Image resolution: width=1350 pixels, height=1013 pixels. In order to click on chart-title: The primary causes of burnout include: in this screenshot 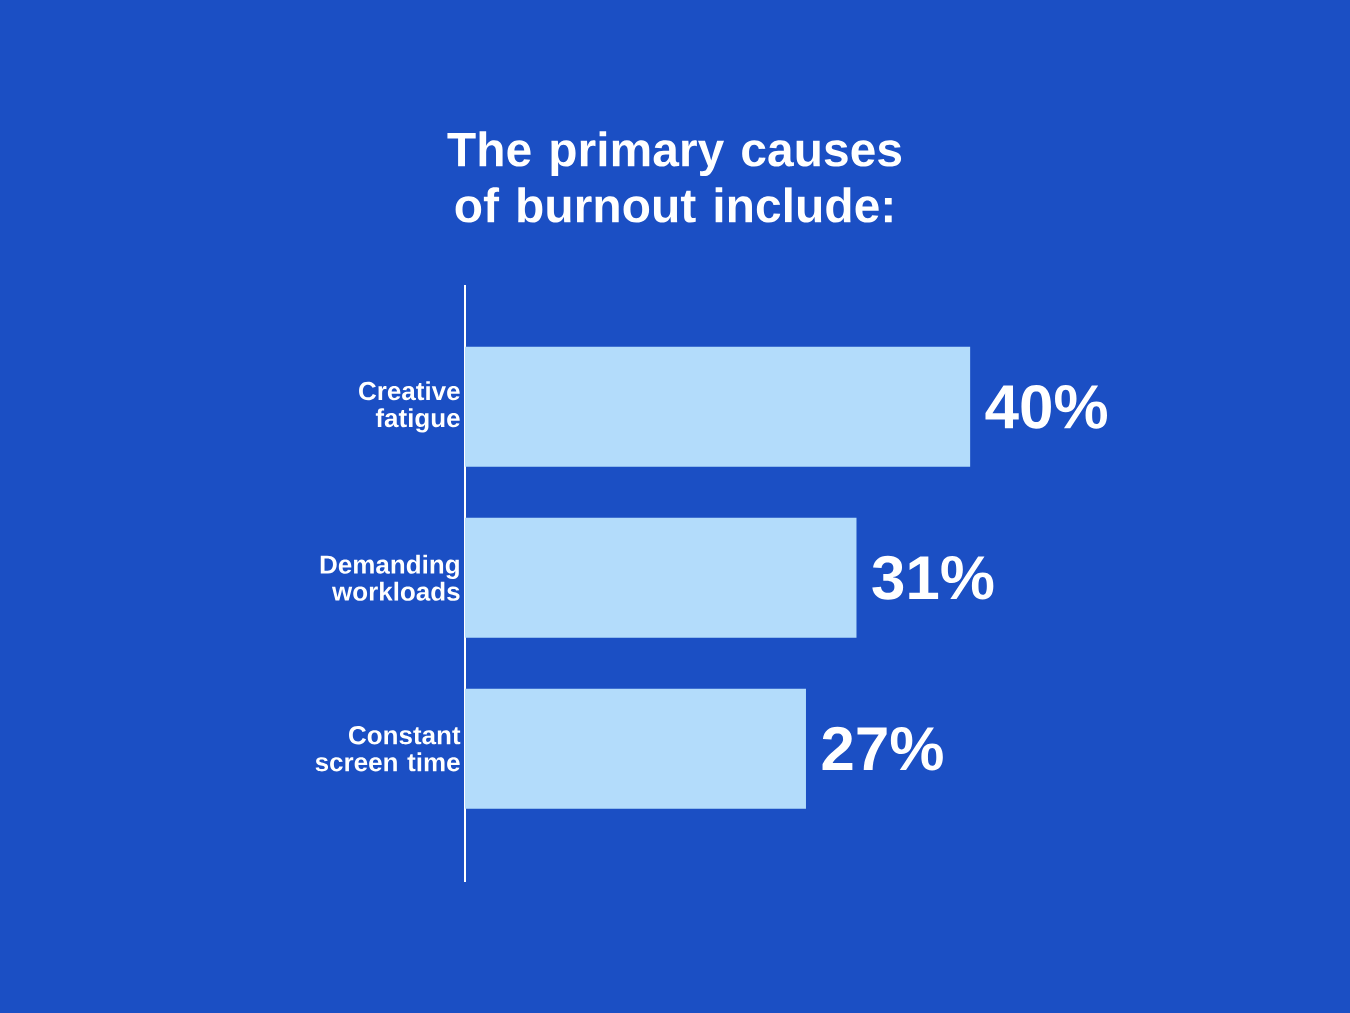, I will do `click(674, 177)`.